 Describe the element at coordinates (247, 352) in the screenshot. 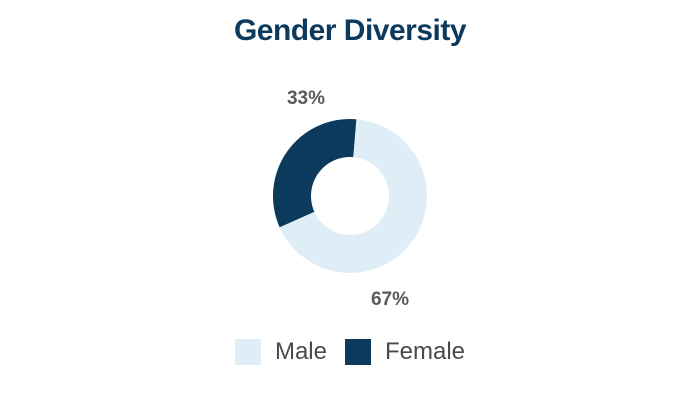

I see `legend-swatch-male` at that location.